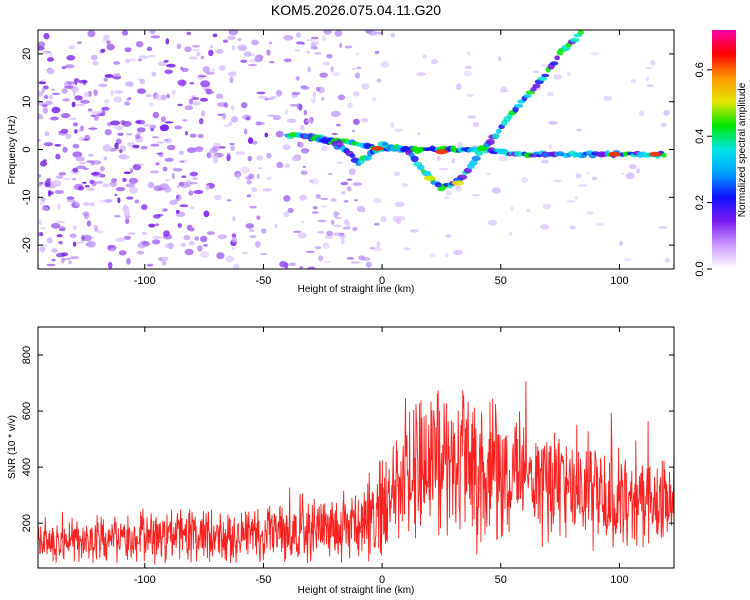 Image resolution: width=750 pixels, height=600 pixels. I want to click on y-tick-label: 10, so click(27, 102).